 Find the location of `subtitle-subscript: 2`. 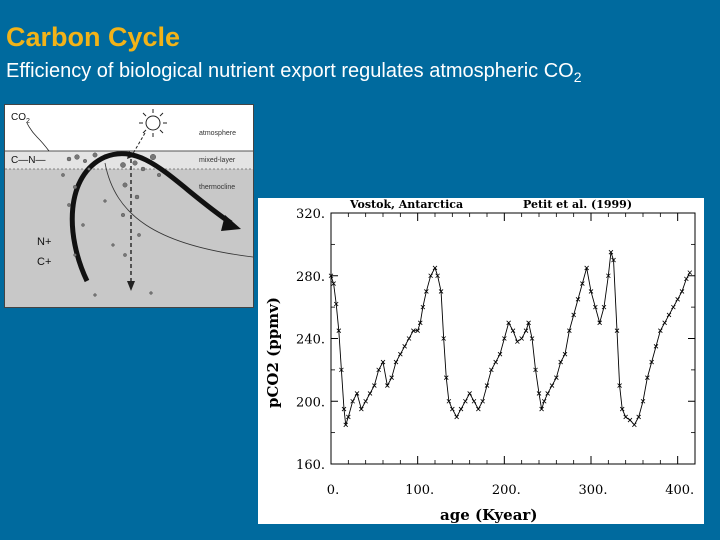

subtitle-subscript: 2 is located at coordinates (577, 77).